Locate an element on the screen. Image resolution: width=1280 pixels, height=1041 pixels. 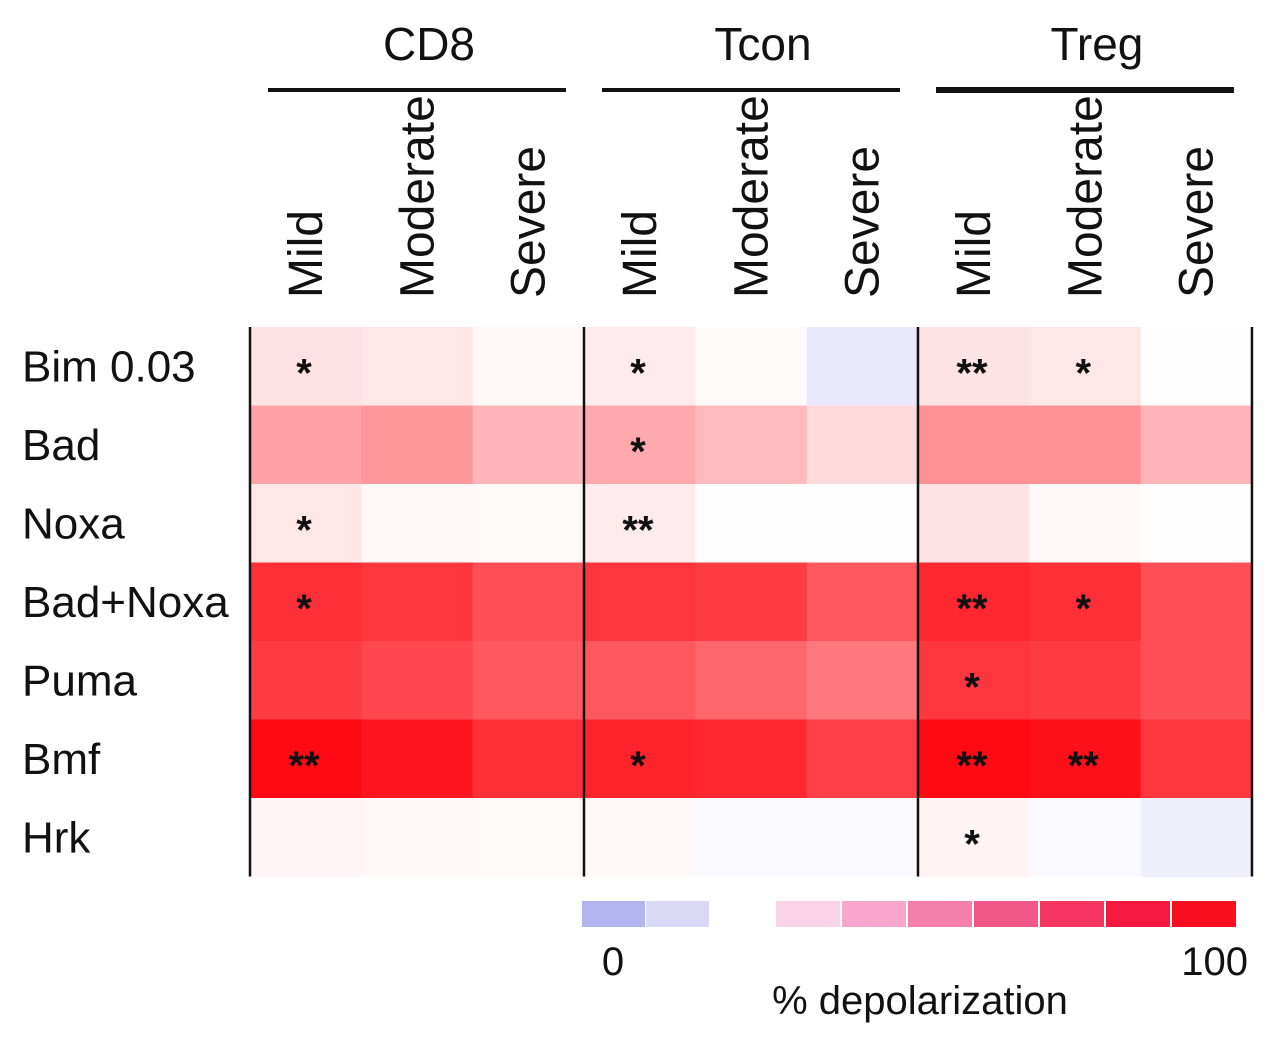
group-header: Tcon is located at coordinates (762, 44).